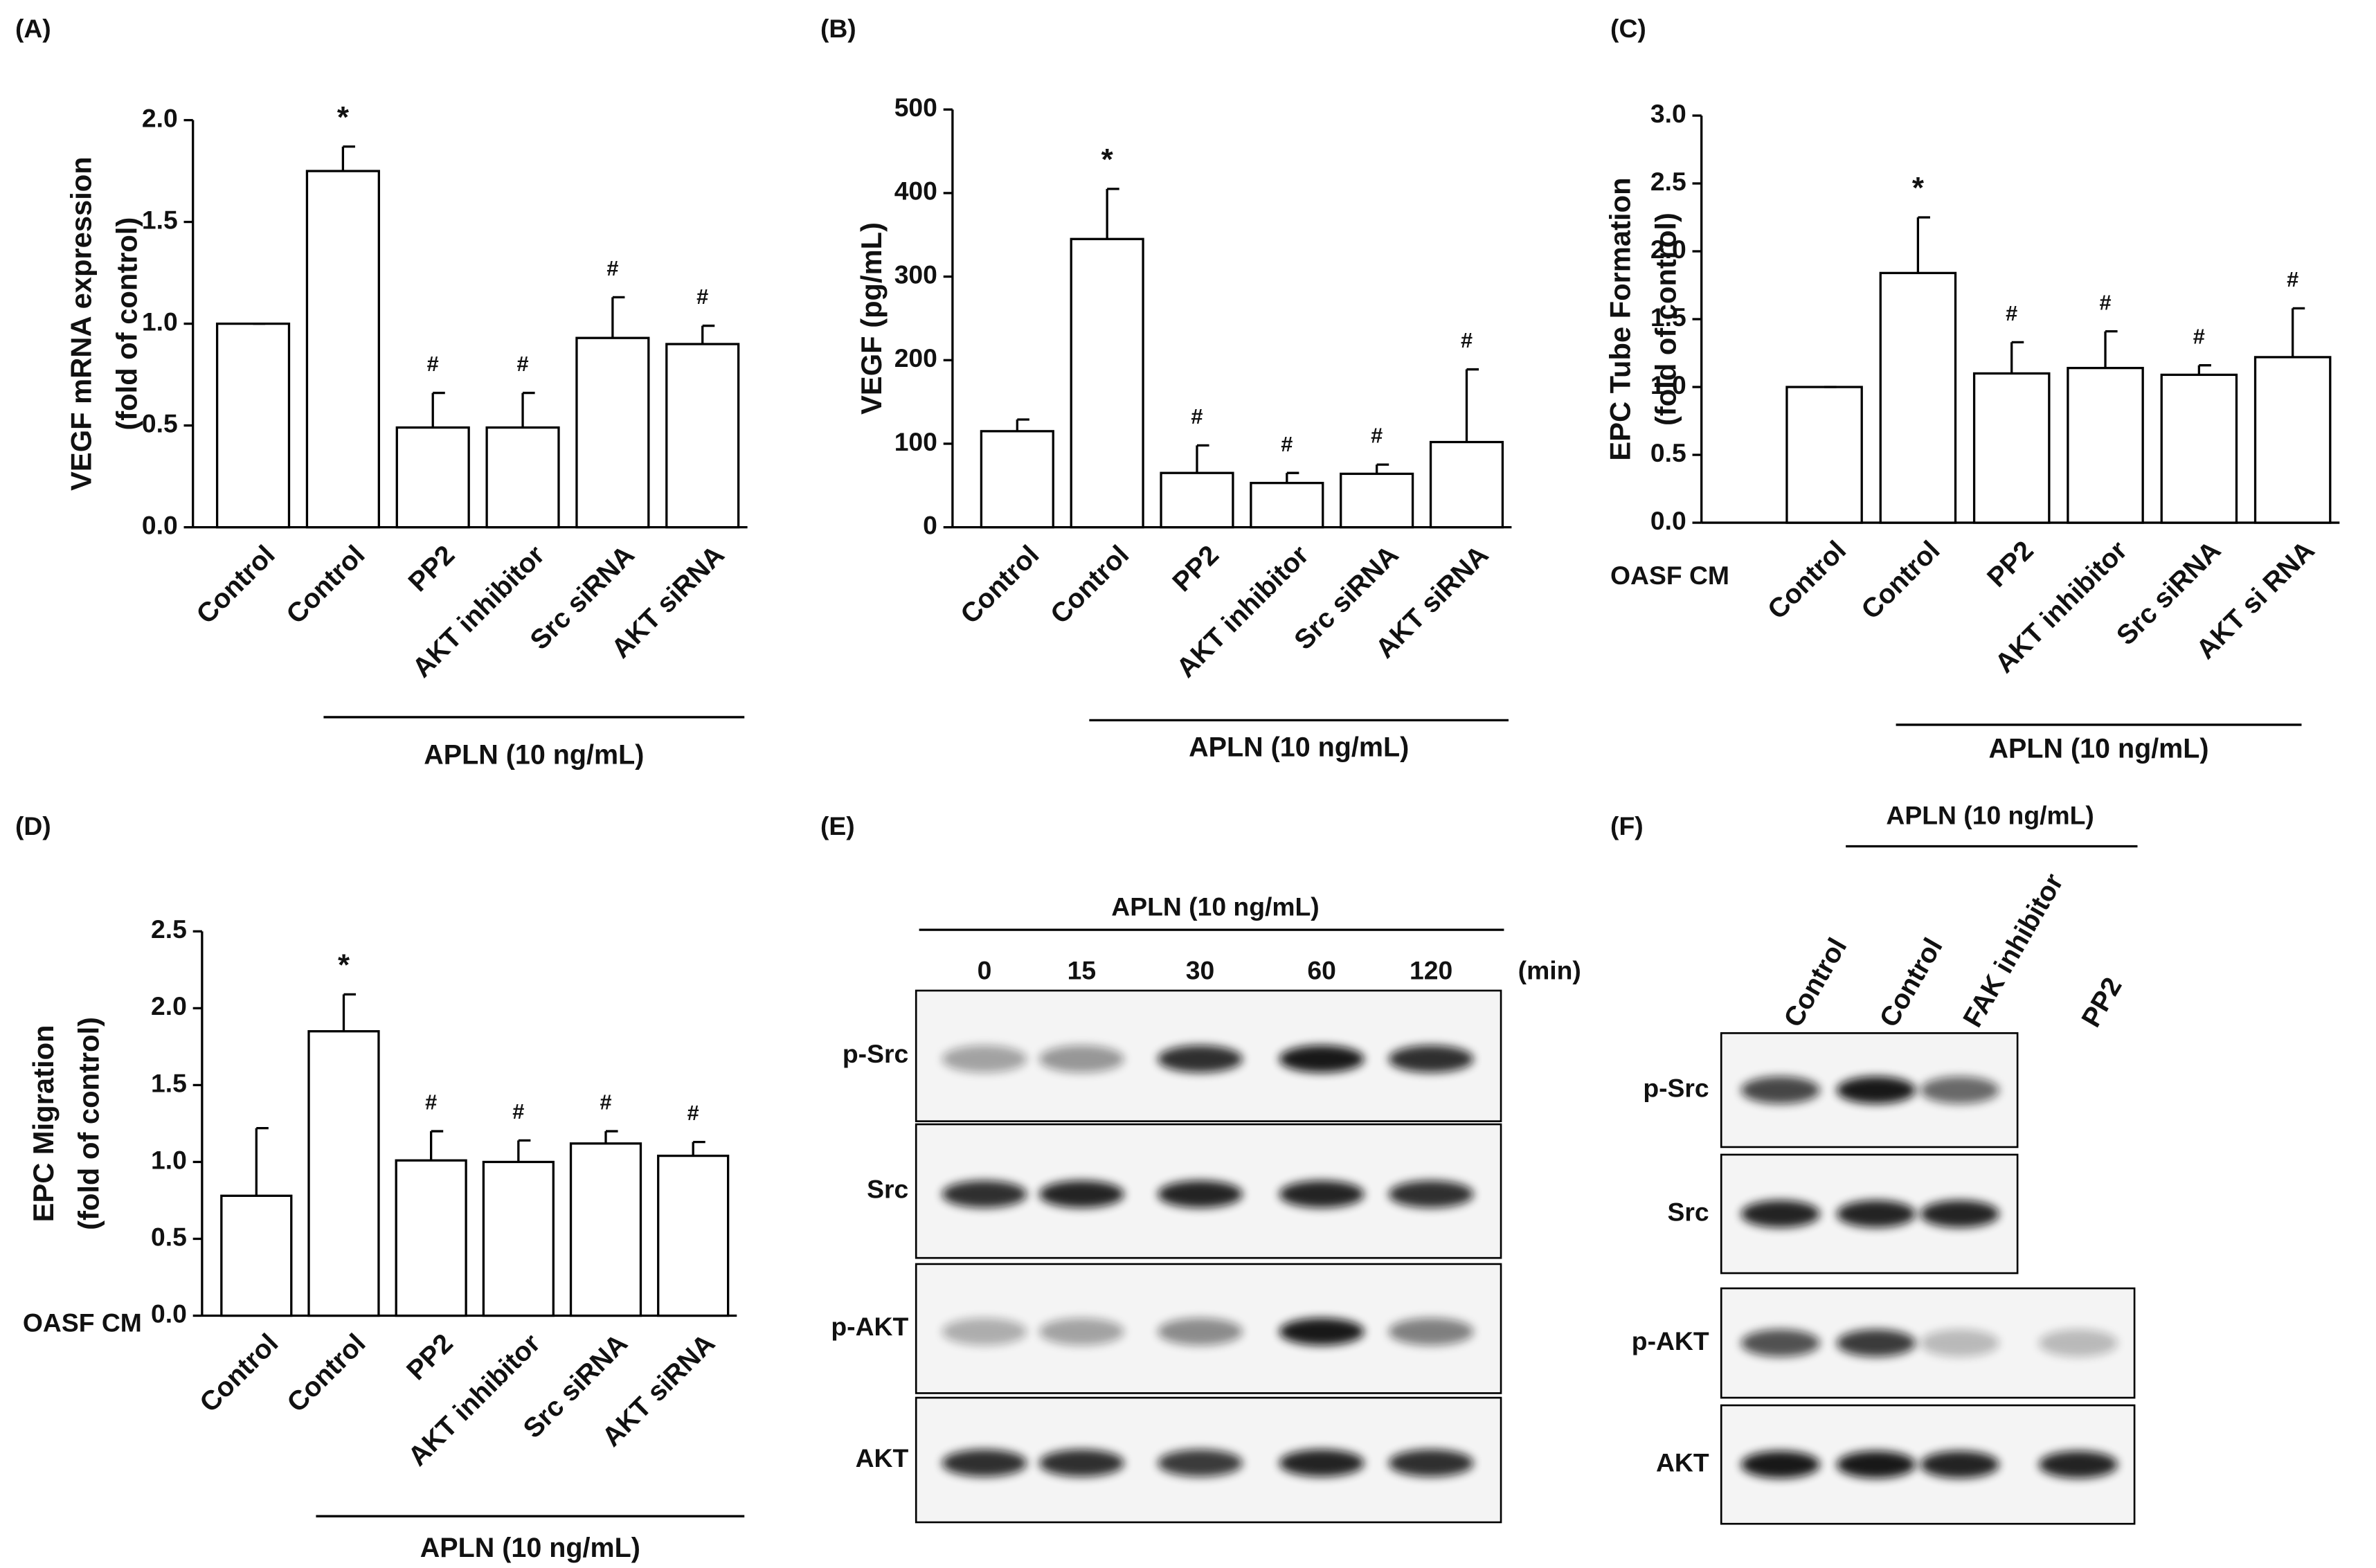 Image resolution: width=2376 pixels, height=1568 pixels. Describe the element at coordinates (33, 28) in the screenshot. I see `panel-label: (A)` at that location.